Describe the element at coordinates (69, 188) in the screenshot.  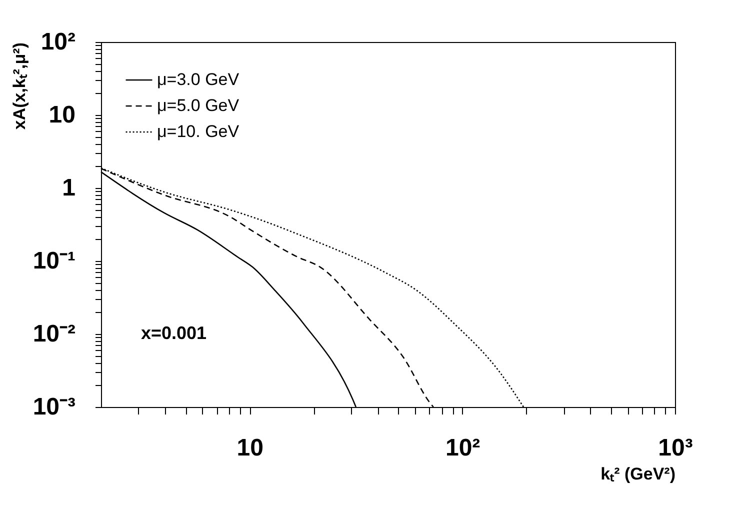
I see `y-tick-label: 1` at that location.